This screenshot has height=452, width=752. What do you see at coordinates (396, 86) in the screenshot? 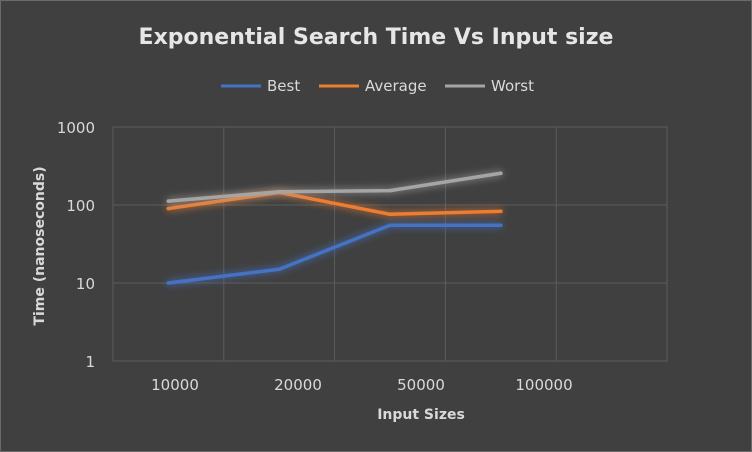
I see `legend-label-average: Average` at bounding box center [396, 86].